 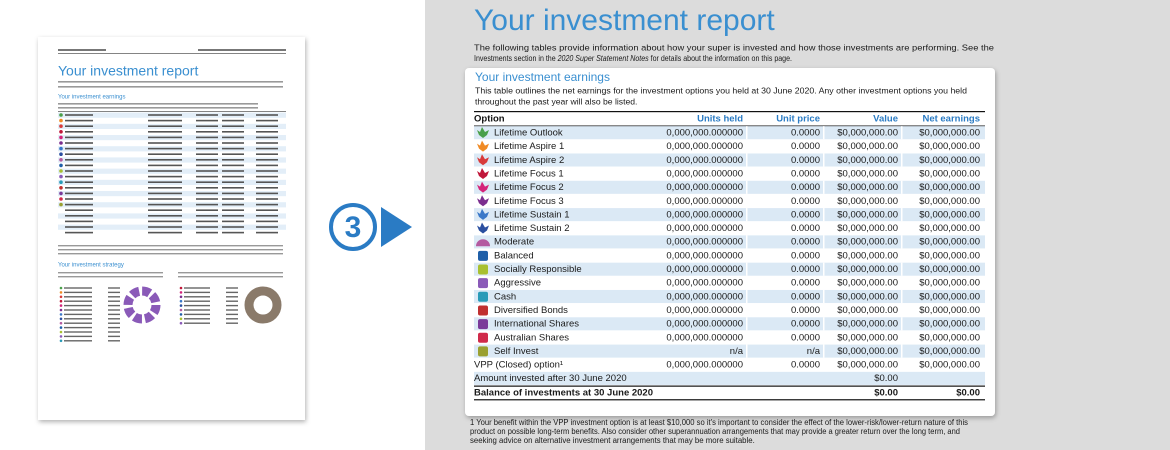 I want to click on header-rule, so click(x=729, y=126).